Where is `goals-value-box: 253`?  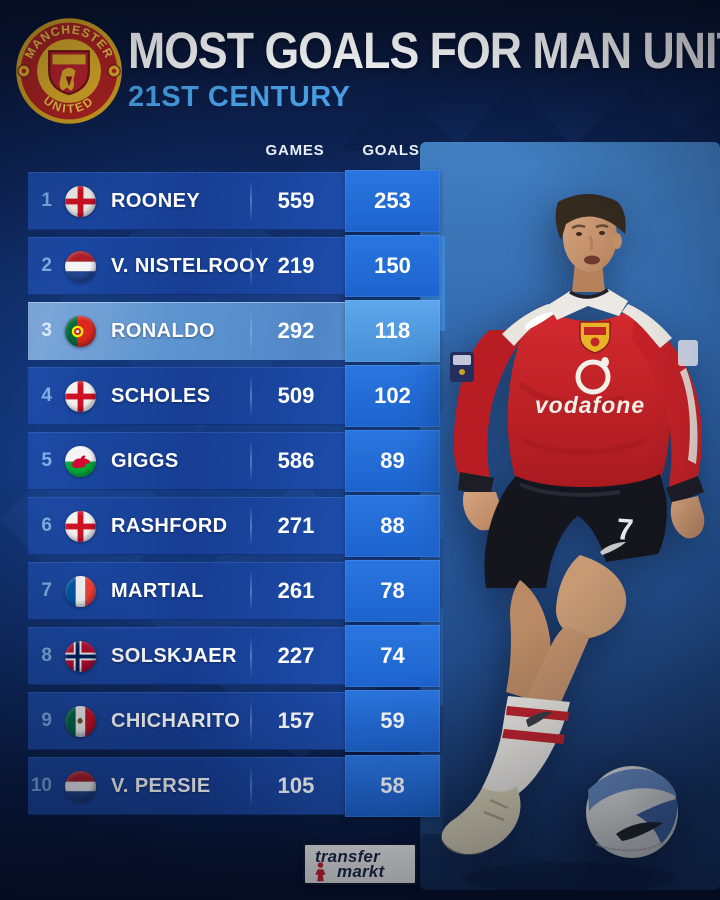 goals-value-box: 253 is located at coordinates (392, 201).